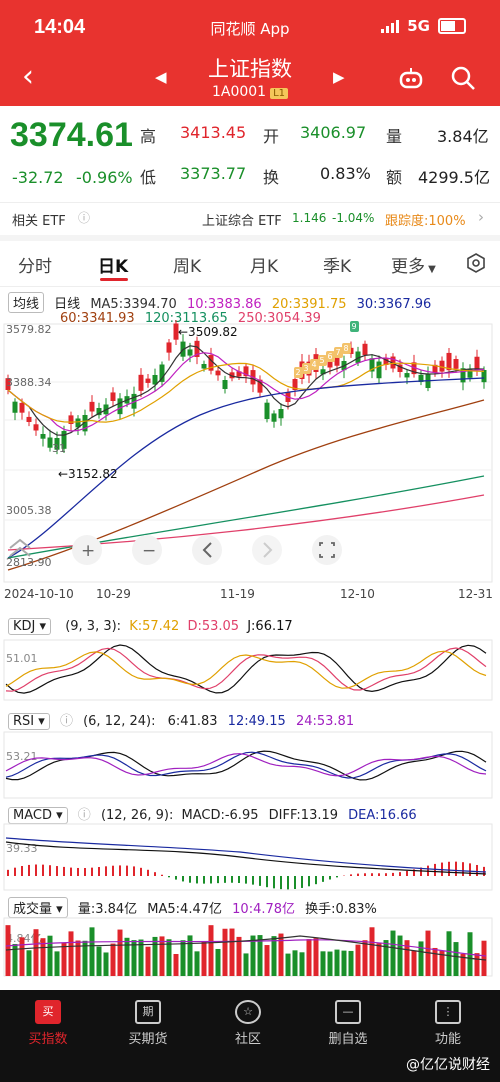  What do you see at coordinates (463, 78) in the screenshot?
I see `search-icon` at bounding box center [463, 78].